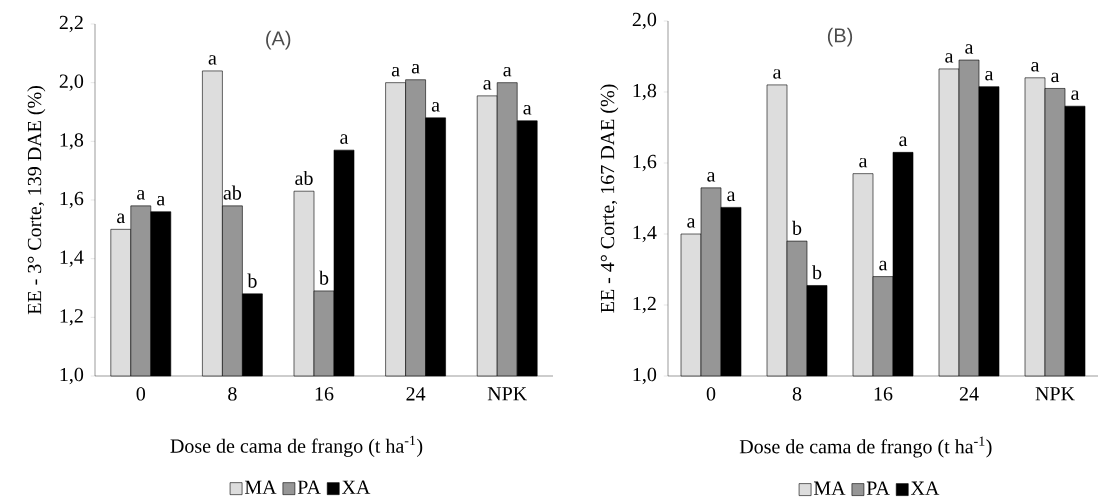 The width and height of the screenshot is (1110, 504). I want to click on y-axis-title: EE - 3° Corte, 139 DAE (%), so click(36, 200).